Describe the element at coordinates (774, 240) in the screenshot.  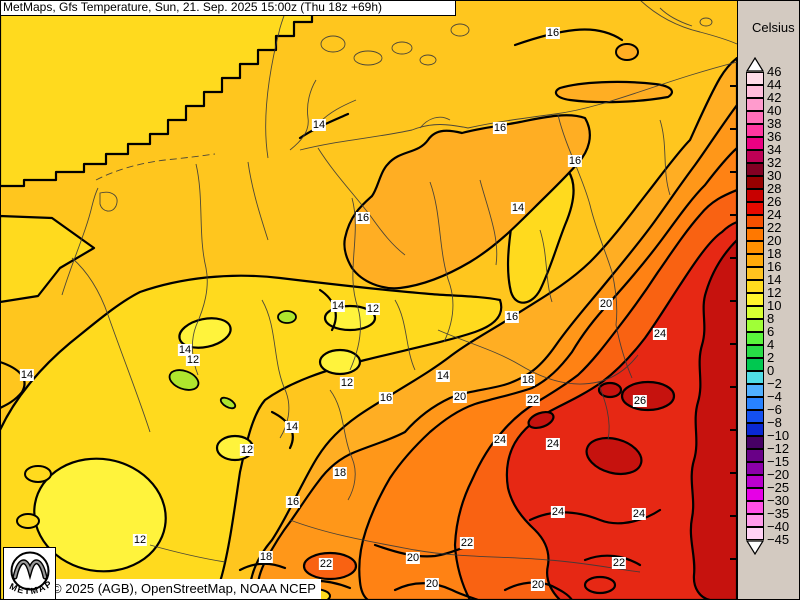
I see `legend-tick-label: 20` at that location.